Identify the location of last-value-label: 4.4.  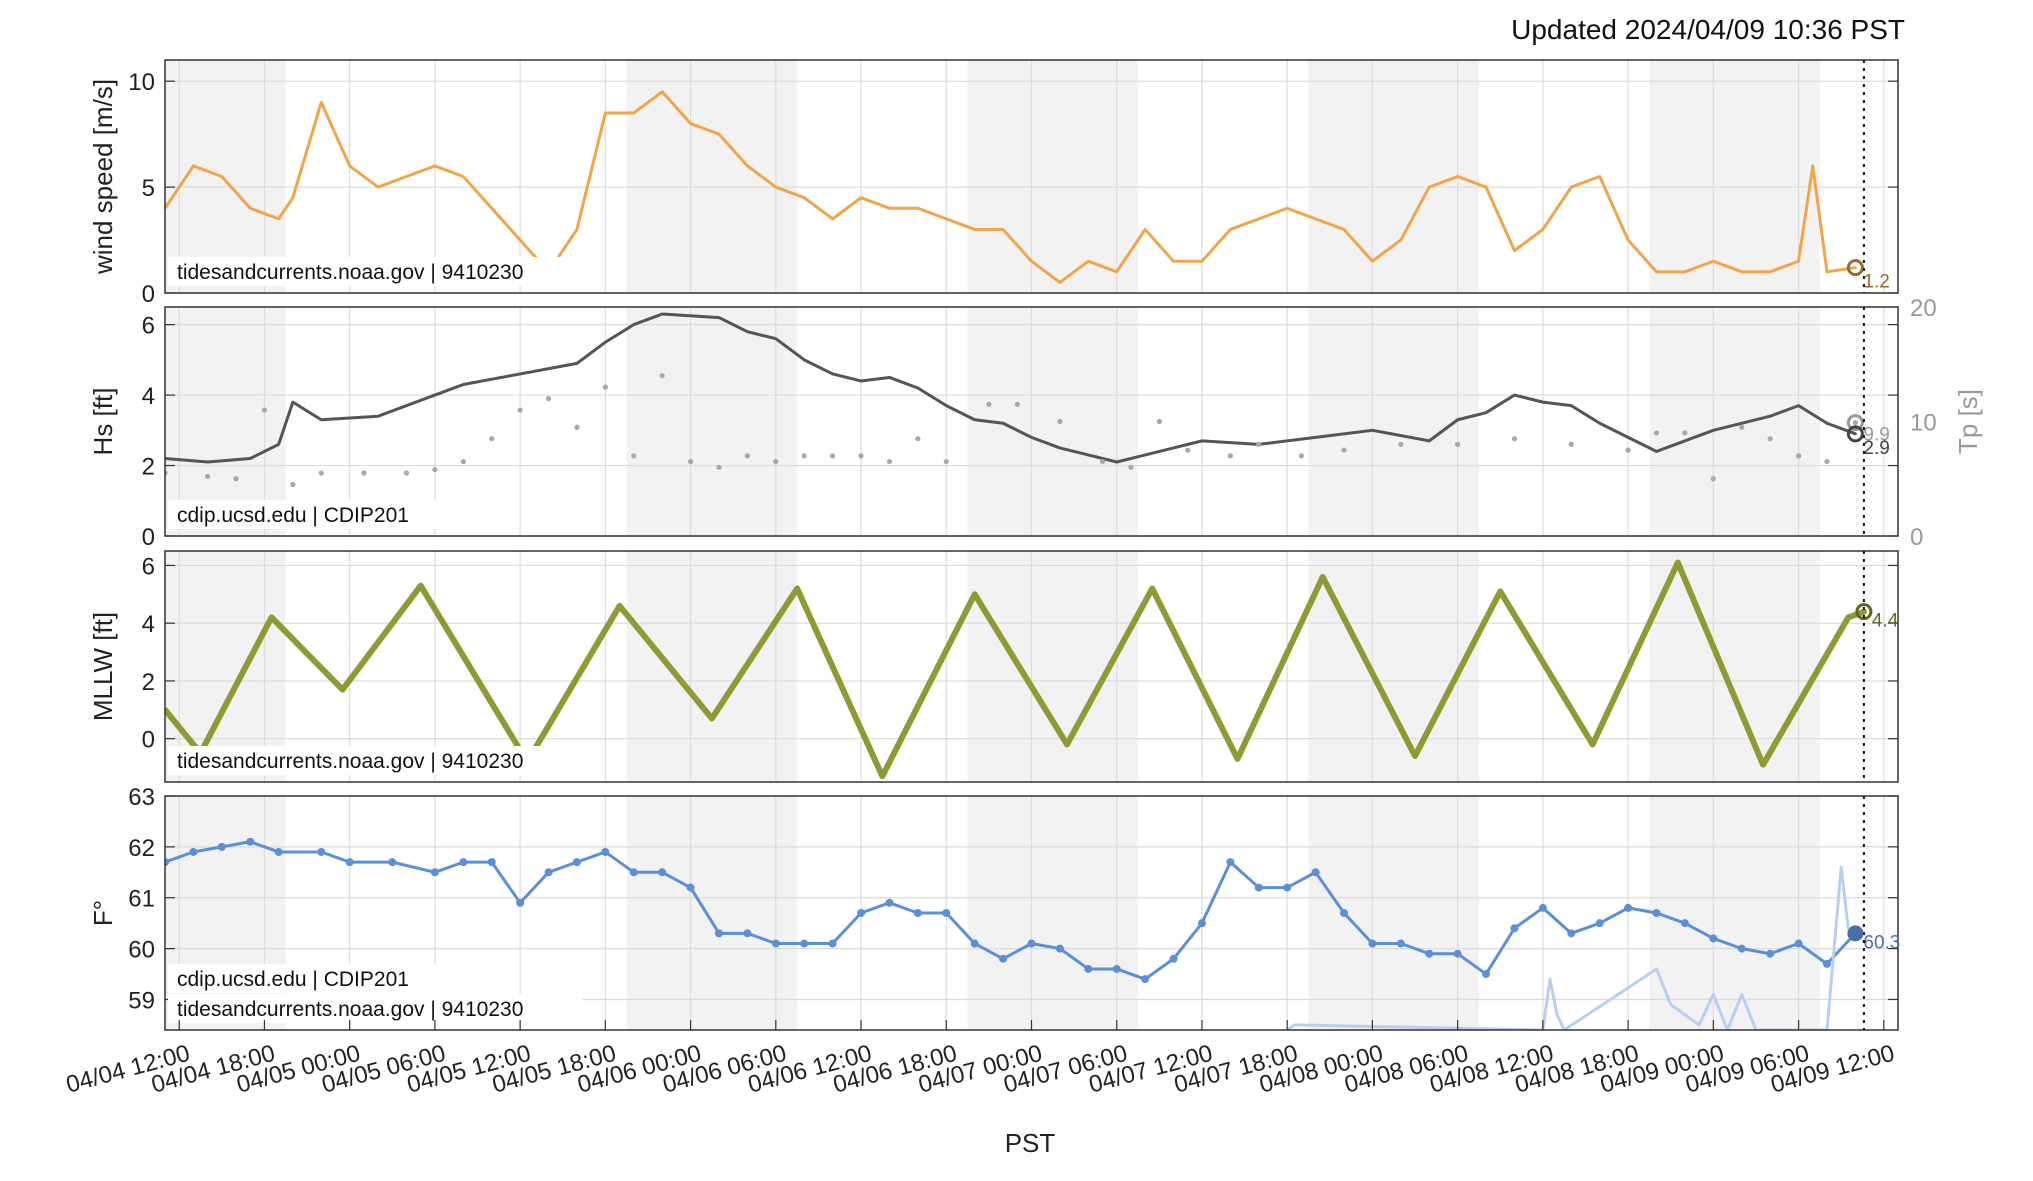
(1885, 621).